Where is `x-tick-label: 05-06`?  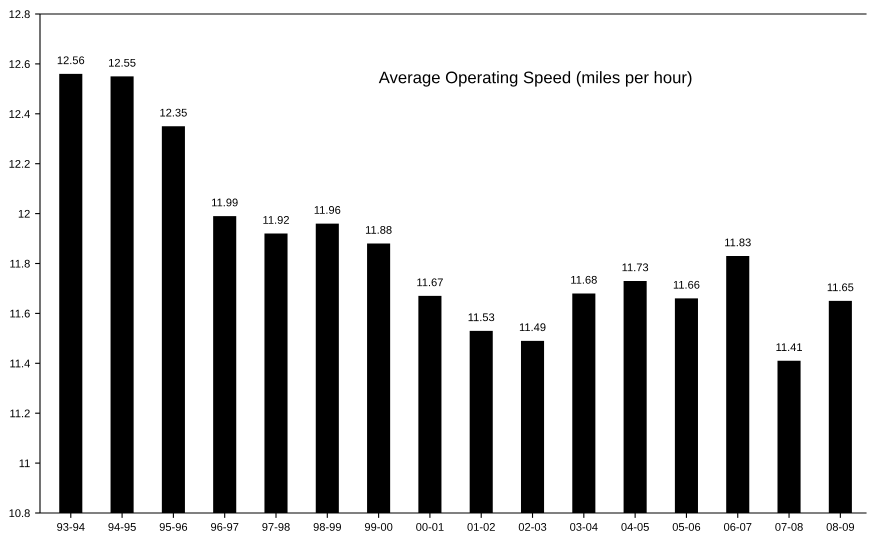 x-tick-label: 05-06 is located at coordinates (686, 527).